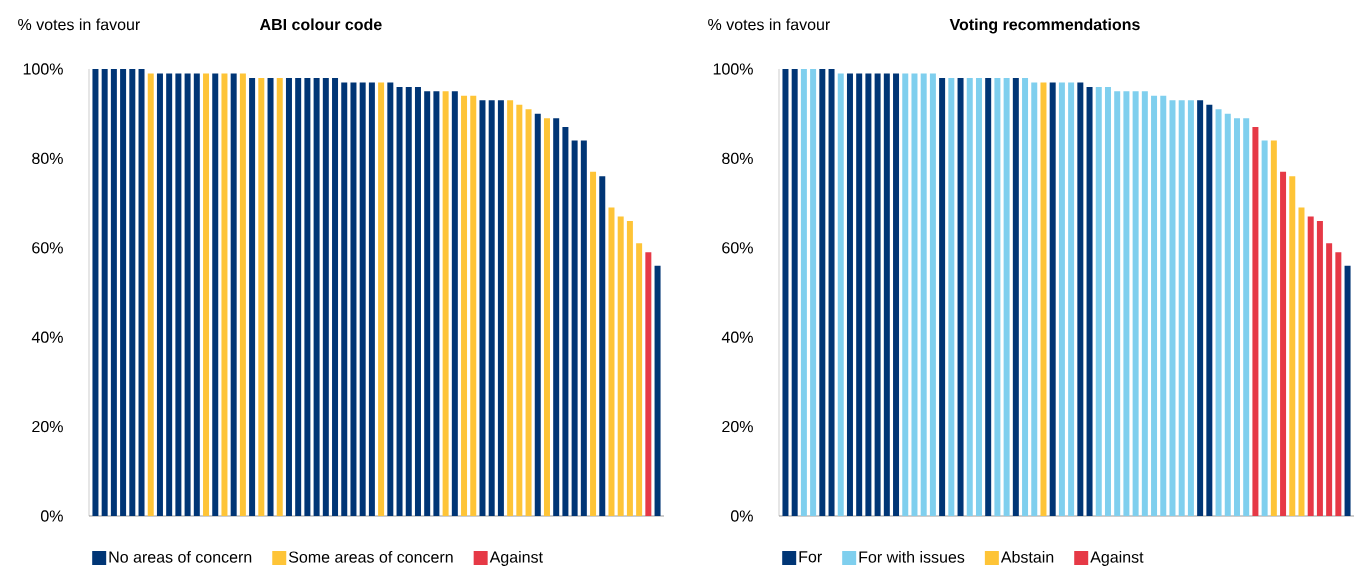  Describe the element at coordinates (737, 158) in the screenshot. I see `y-tick-label: 80%` at that location.